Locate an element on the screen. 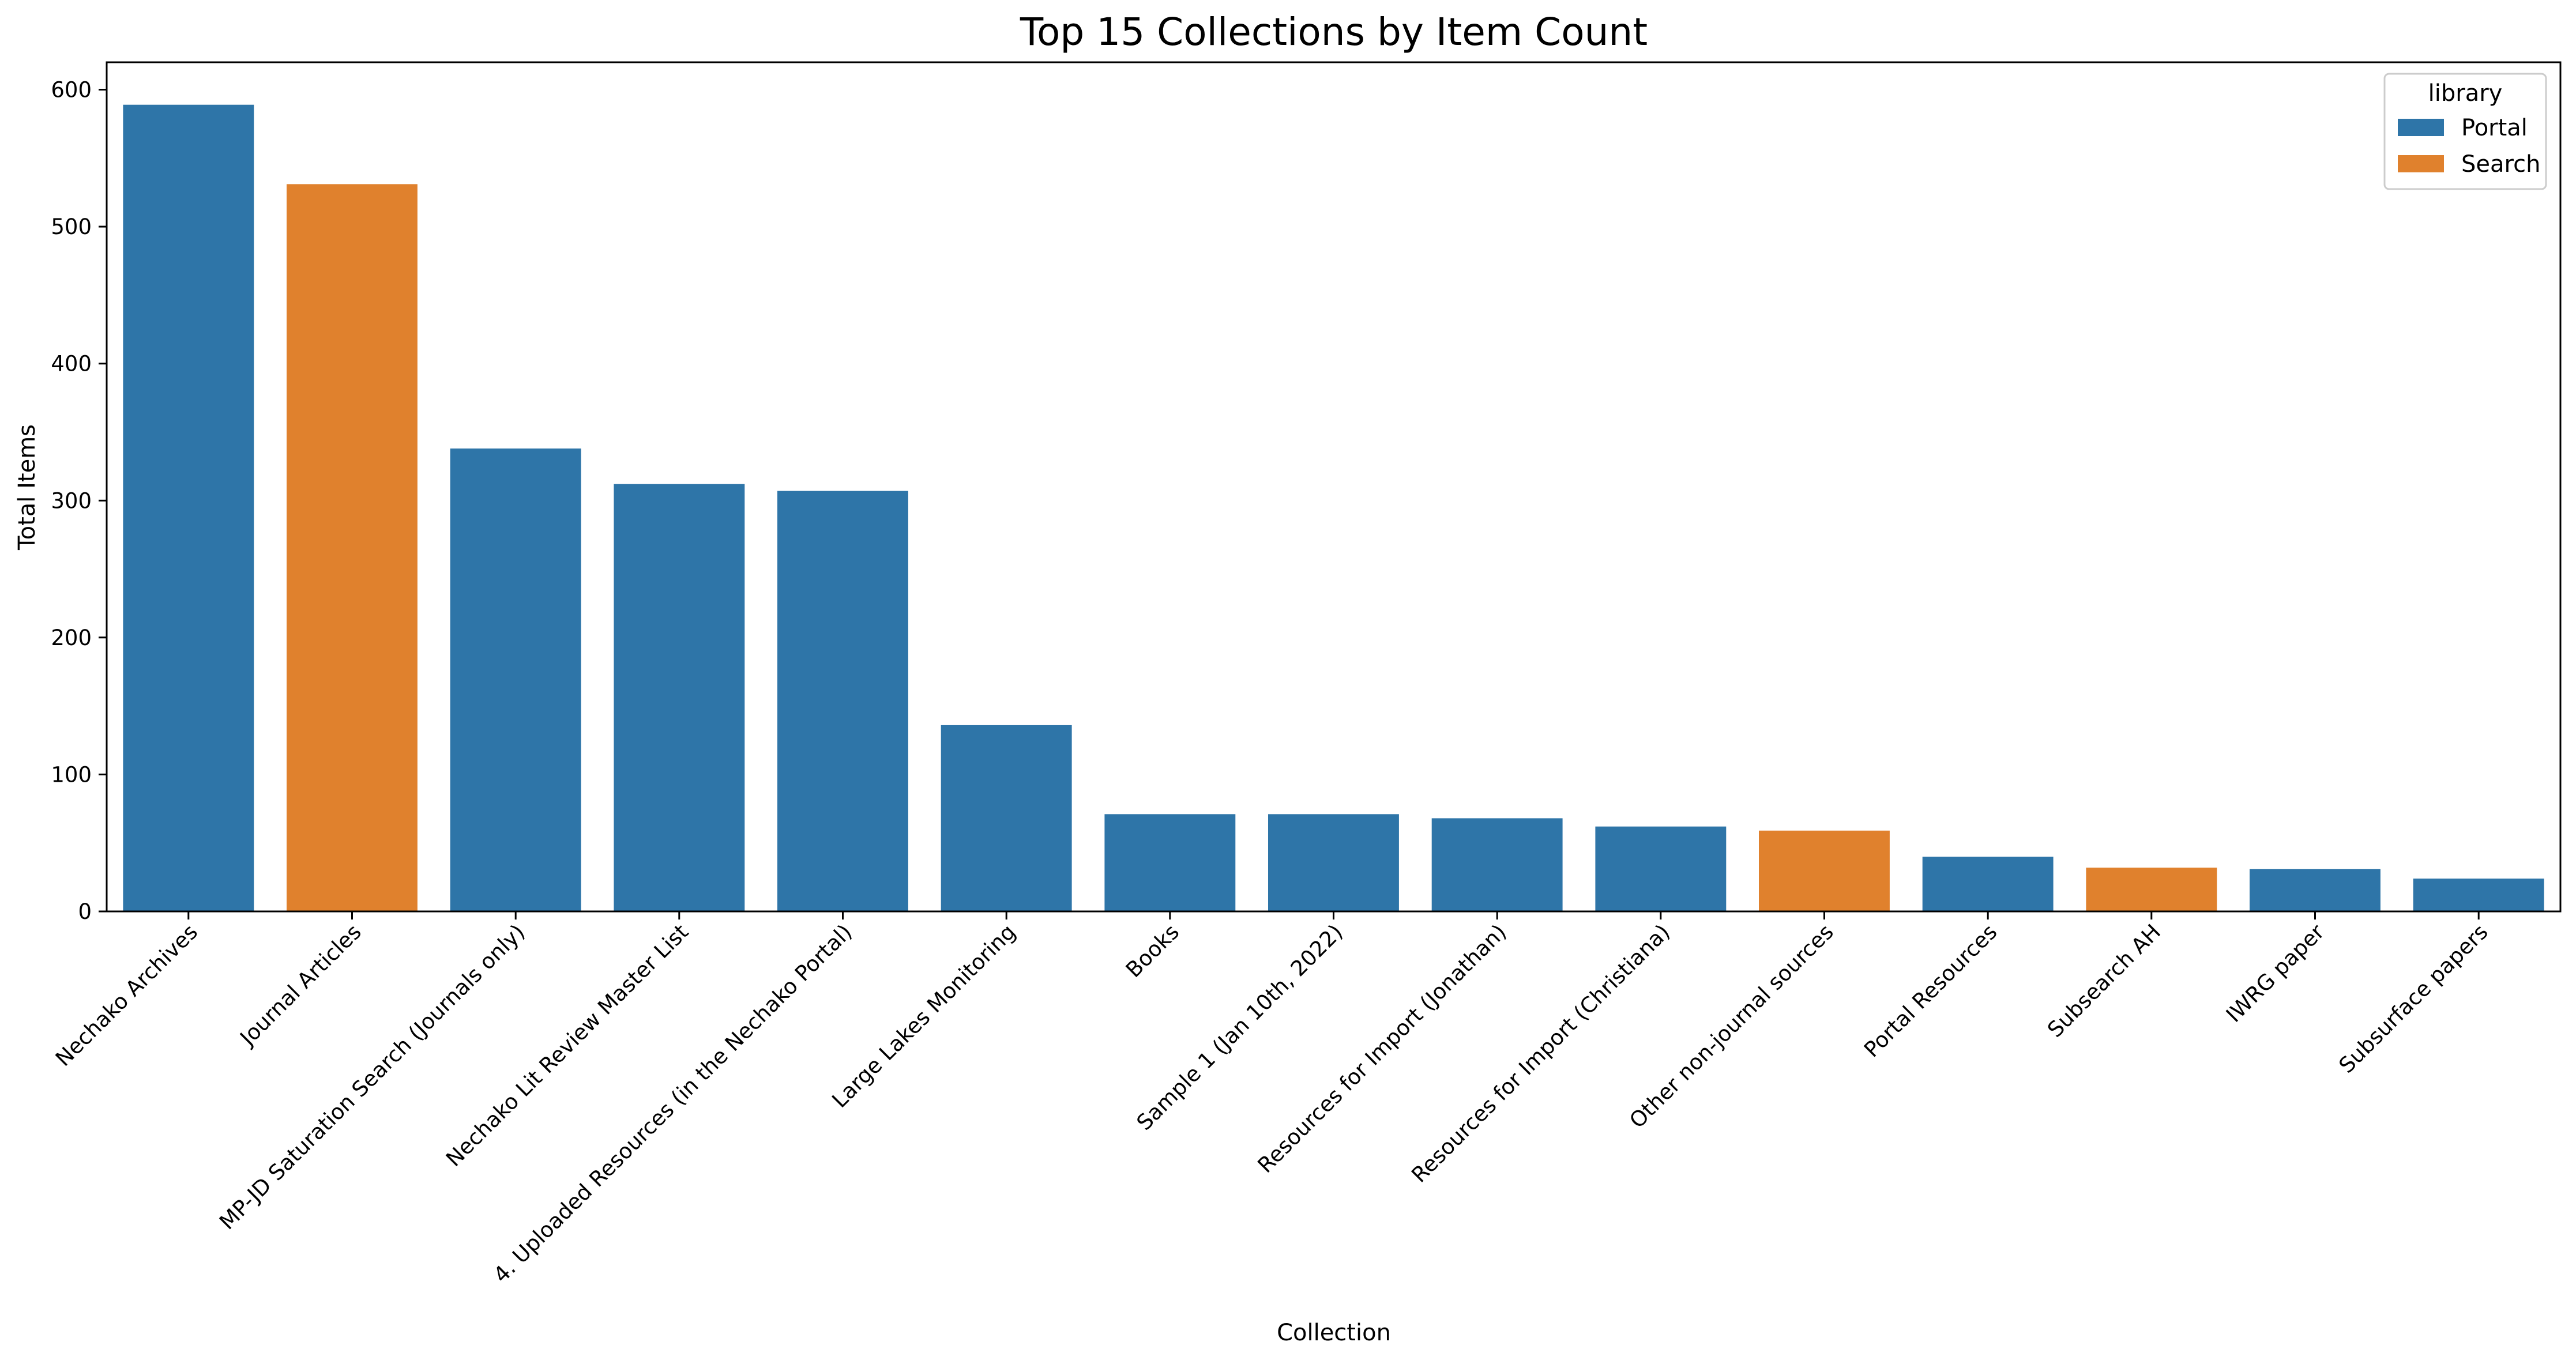  legend: library Portal Search is located at coordinates (2465, 131).